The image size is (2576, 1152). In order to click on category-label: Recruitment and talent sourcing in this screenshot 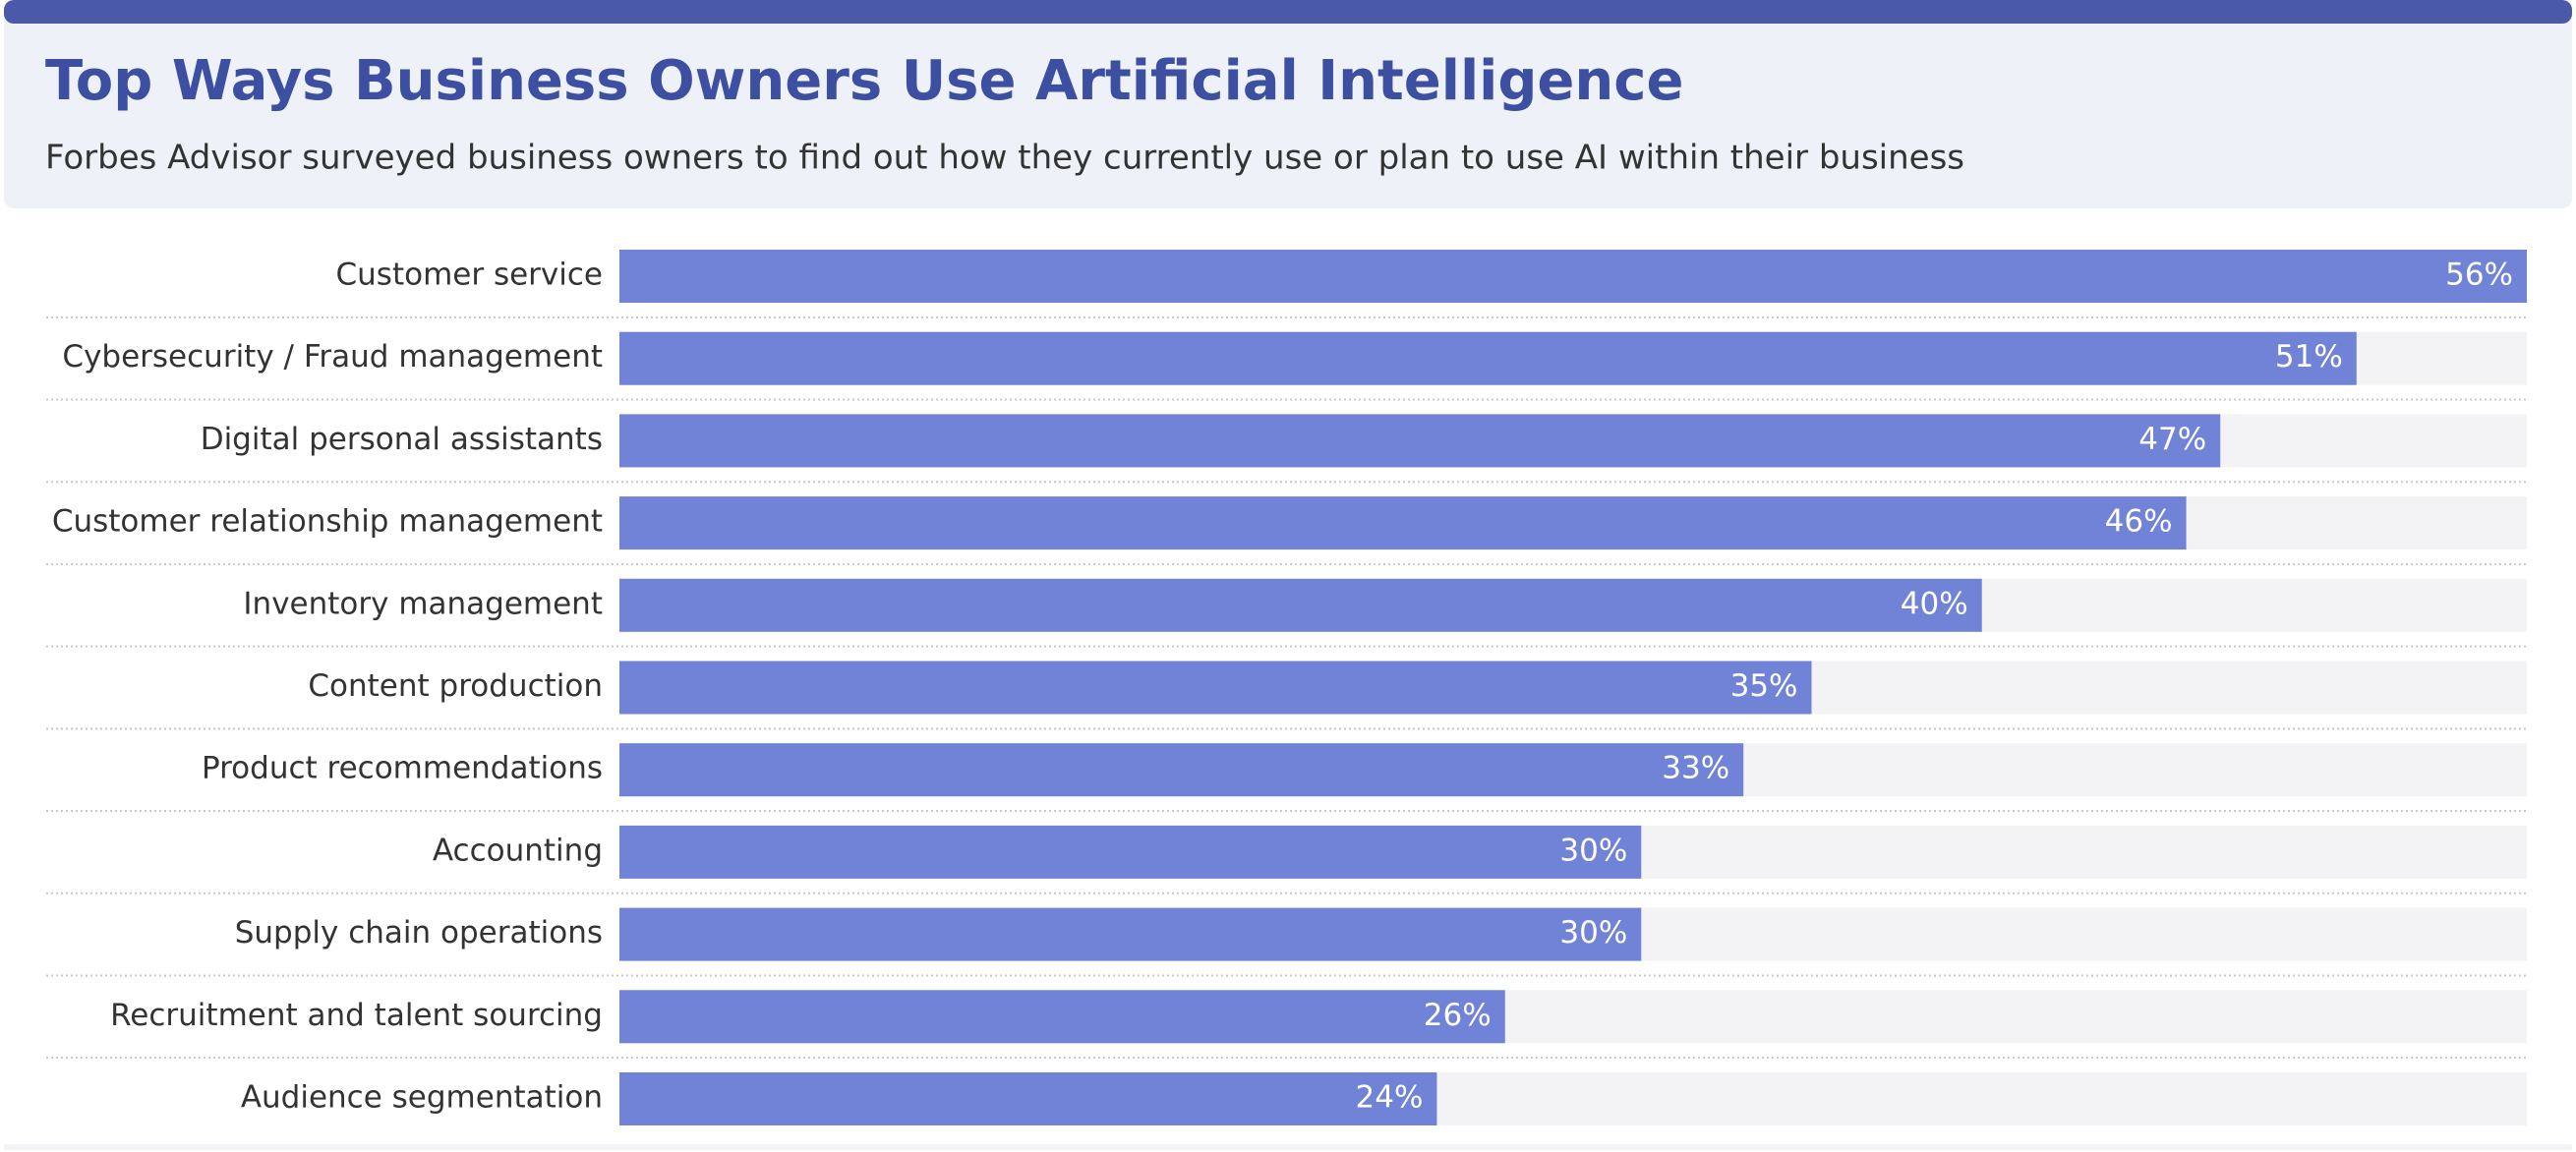, I will do `click(356, 1016)`.